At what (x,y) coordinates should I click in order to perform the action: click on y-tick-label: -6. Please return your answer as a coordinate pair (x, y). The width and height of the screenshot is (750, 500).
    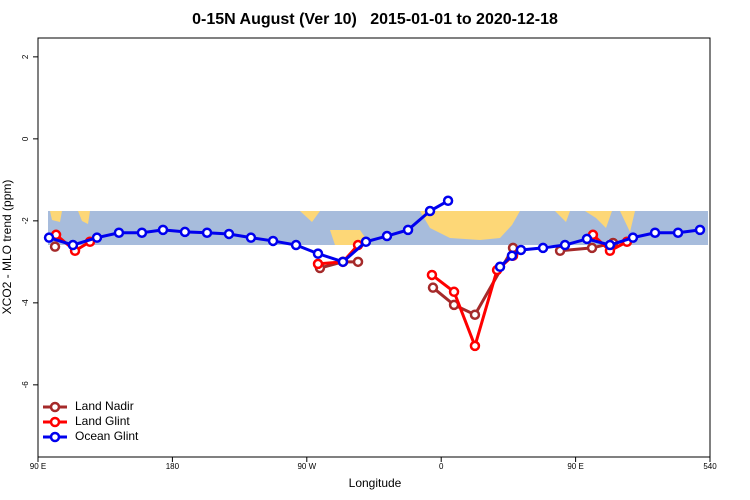
    Looking at the image, I should click on (25, 385).